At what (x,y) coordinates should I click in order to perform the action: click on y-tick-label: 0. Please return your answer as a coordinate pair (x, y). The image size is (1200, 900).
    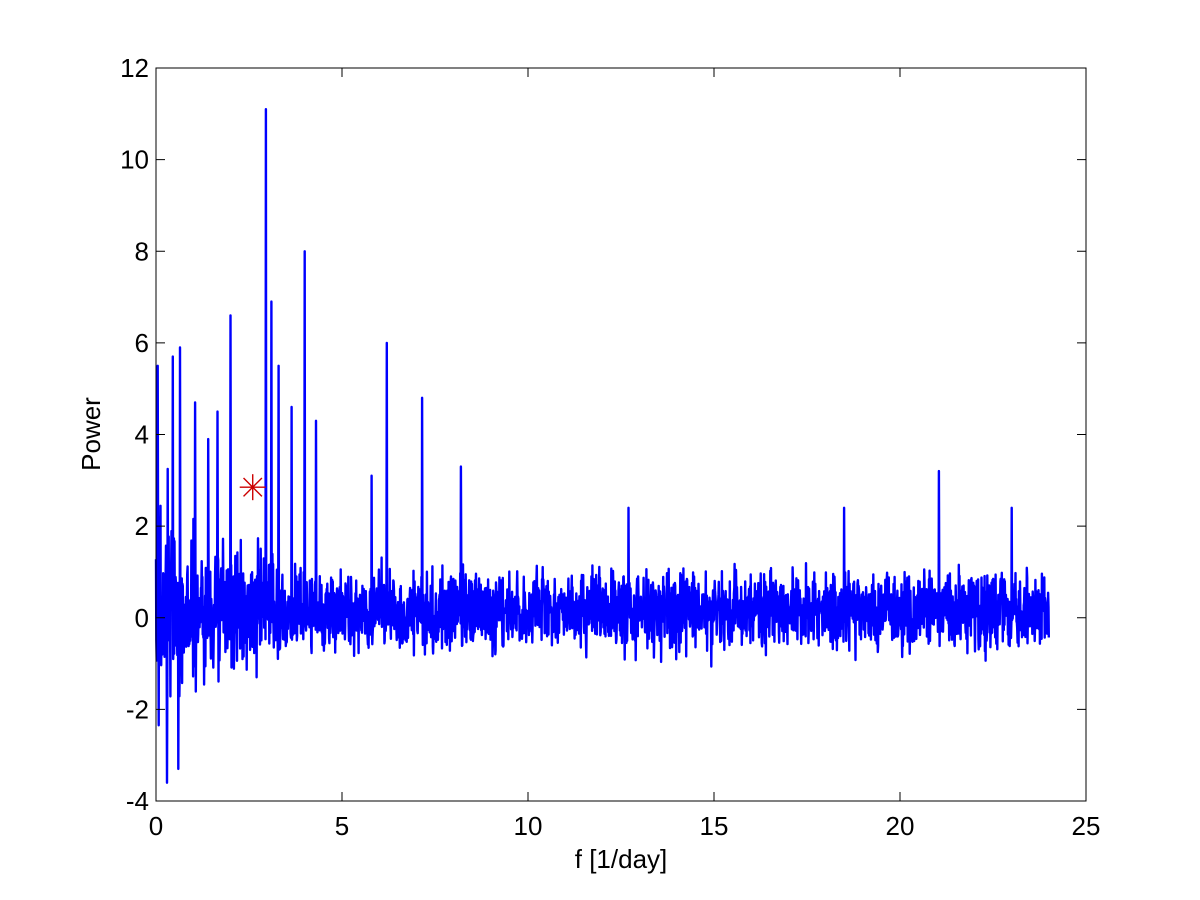
    Looking at the image, I should click on (142, 618).